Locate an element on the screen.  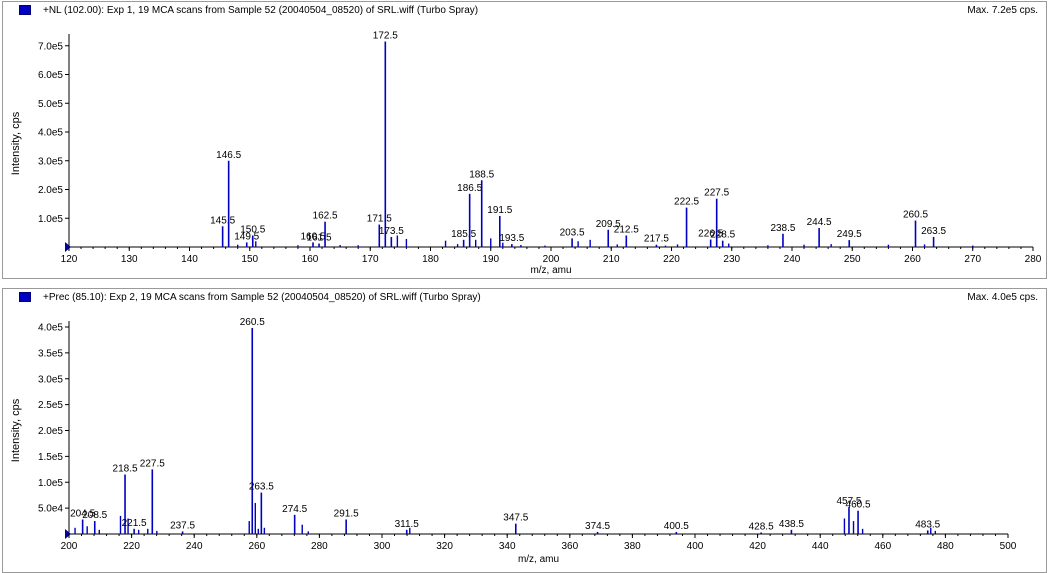
peak-label: 374.5 is located at coordinates (597, 526).